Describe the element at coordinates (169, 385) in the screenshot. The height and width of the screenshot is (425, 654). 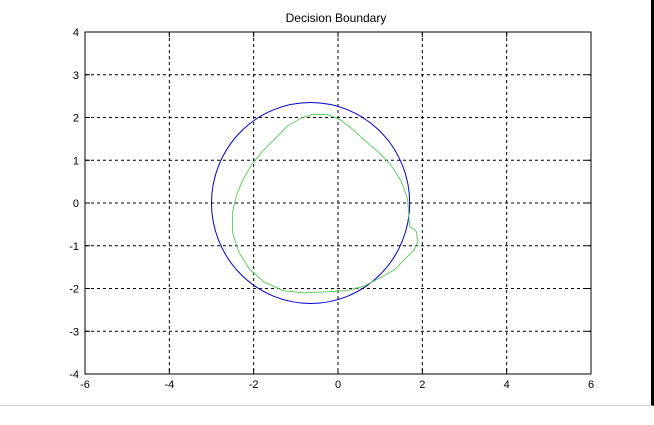
I see `x-tick-label: -4` at that location.